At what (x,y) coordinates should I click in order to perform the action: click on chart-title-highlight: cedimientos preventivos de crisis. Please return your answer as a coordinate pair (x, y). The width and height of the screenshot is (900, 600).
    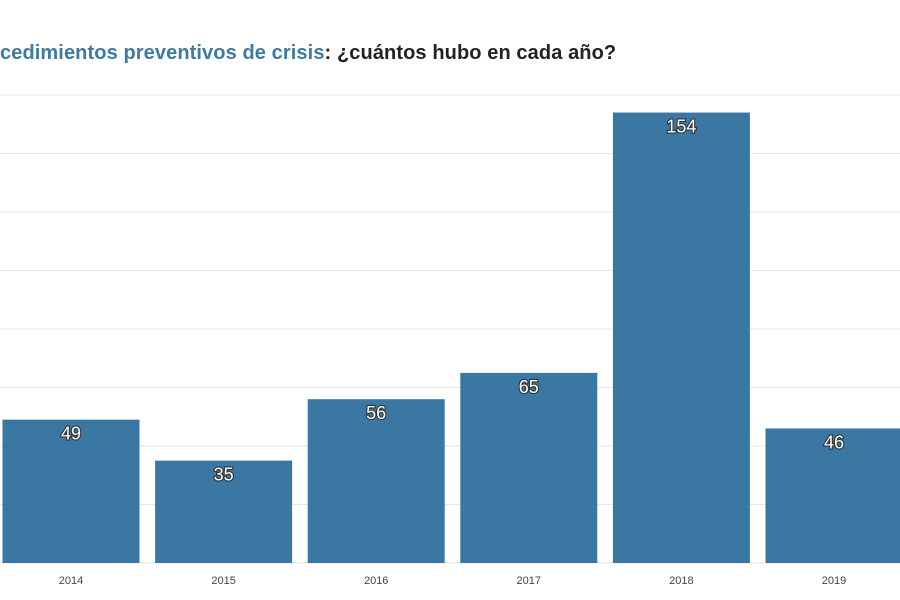
    Looking at the image, I should click on (162, 53).